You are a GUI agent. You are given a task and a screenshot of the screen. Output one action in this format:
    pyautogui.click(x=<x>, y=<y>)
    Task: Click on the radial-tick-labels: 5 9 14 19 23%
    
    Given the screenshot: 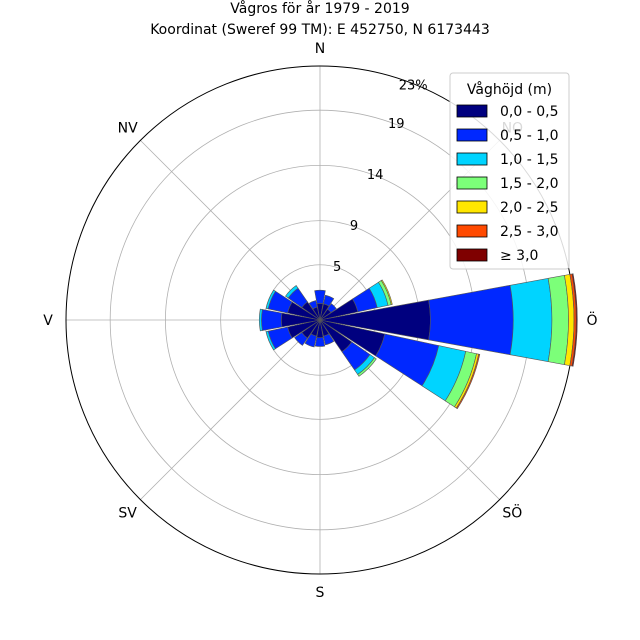 What is the action you would take?
    pyautogui.click(x=380, y=176)
    